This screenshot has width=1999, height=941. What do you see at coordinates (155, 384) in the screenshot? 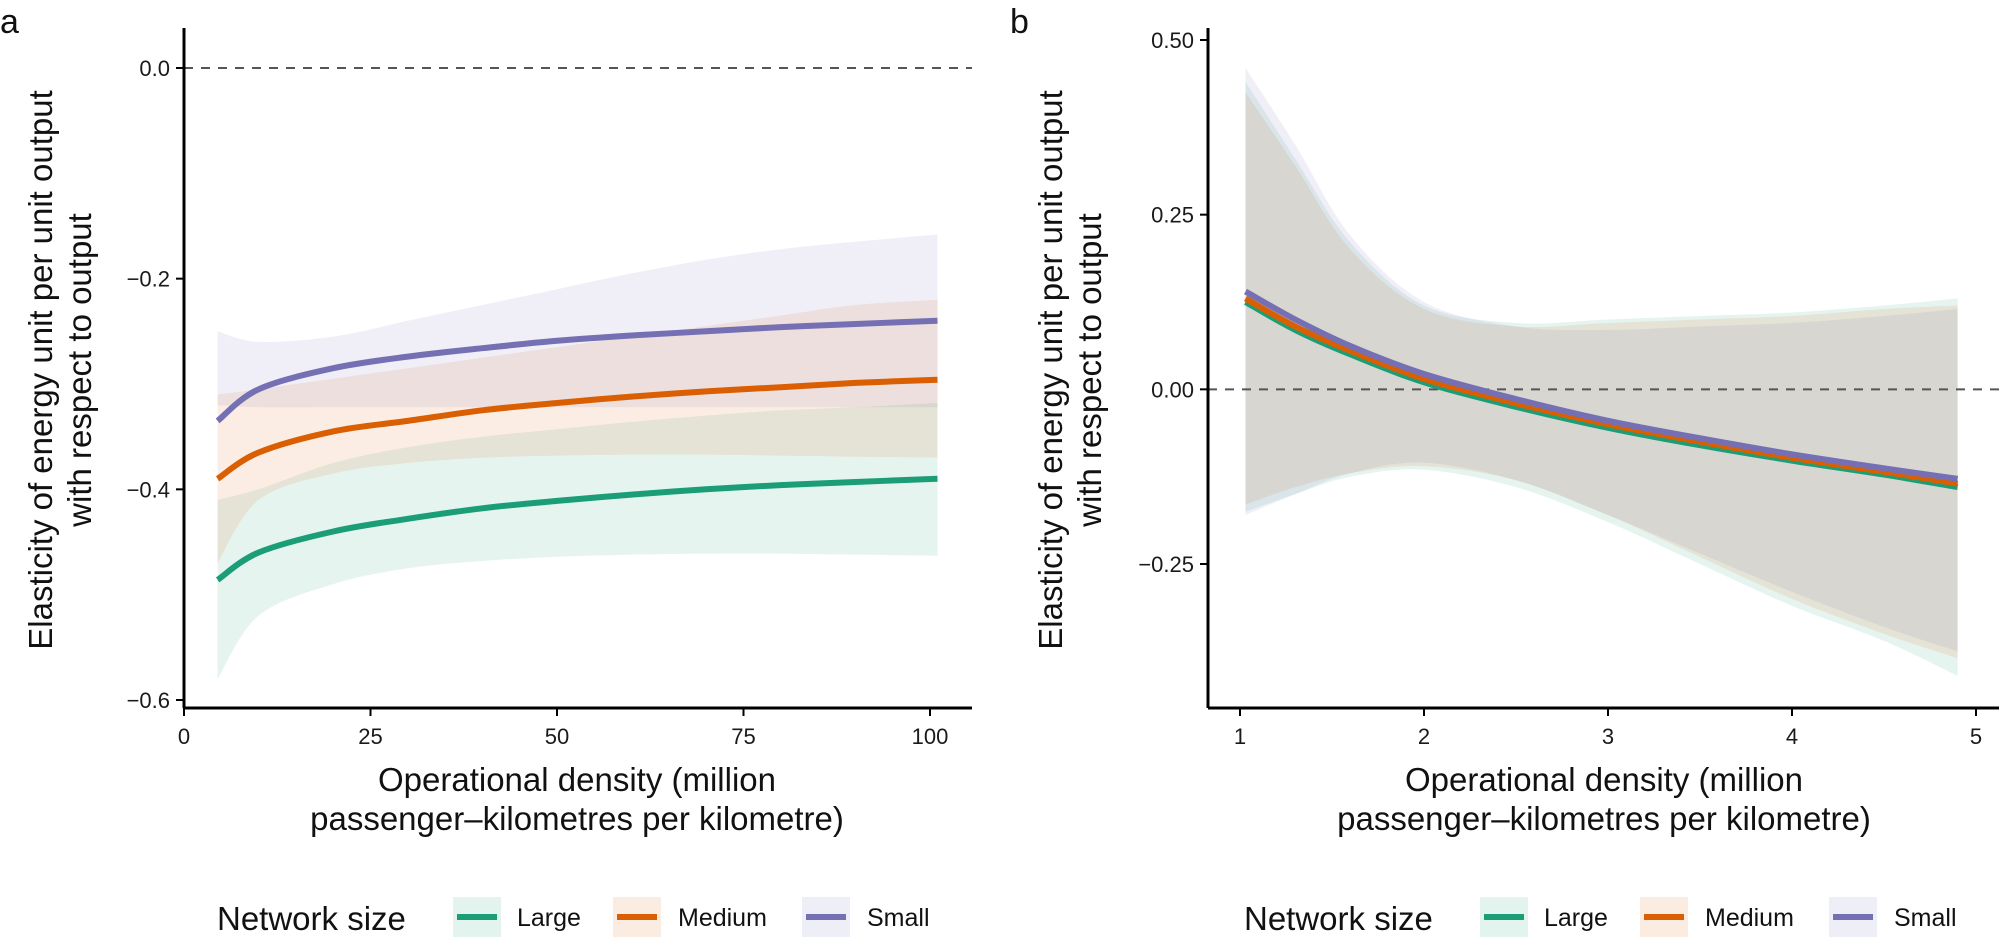
I see `panel-a-y-ticks: 0.0 −0.2 −0.4 −0.6` at bounding box center [155, 384].